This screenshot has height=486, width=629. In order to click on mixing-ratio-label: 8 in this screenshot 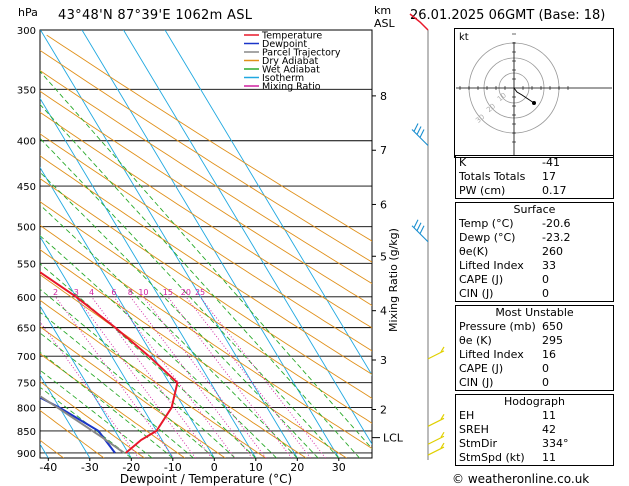, I will do `click(130, 292)`.